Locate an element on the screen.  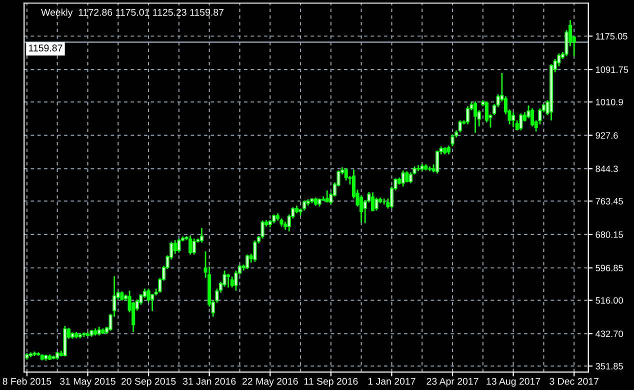
y-tick-label: 516.00 is located at coordinates (609, 300).